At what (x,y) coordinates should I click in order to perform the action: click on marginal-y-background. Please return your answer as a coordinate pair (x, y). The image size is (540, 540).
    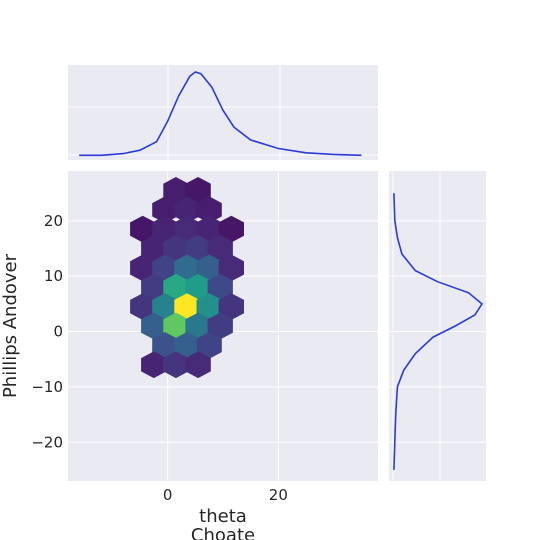
    Looking at the image, I should click on (437, 326).